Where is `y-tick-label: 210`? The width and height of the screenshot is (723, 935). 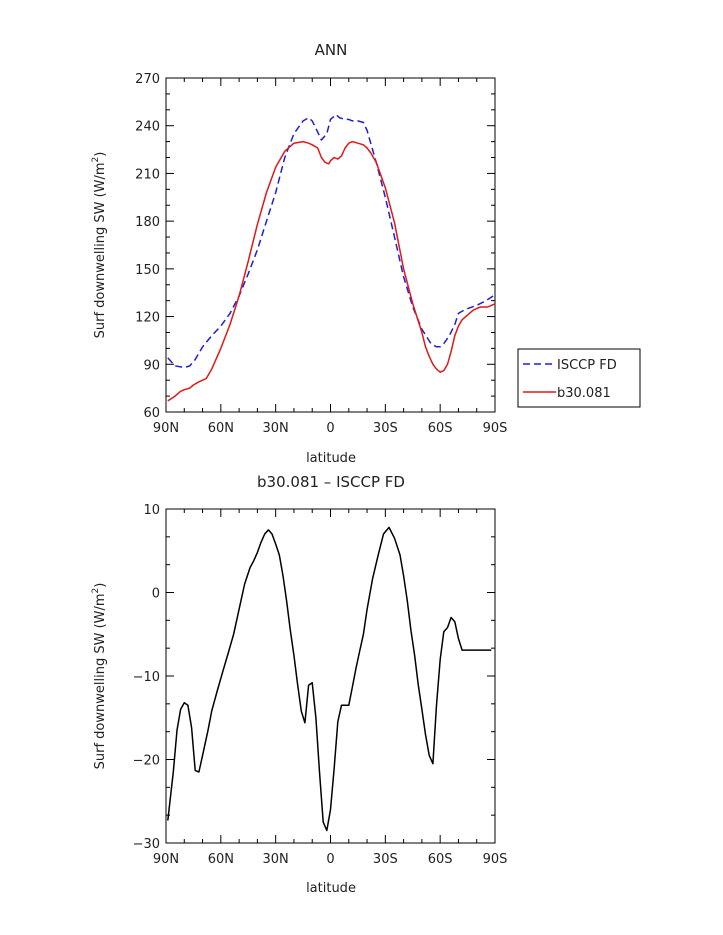
y-tick-label: 210 is located at coordinates (147, 174).